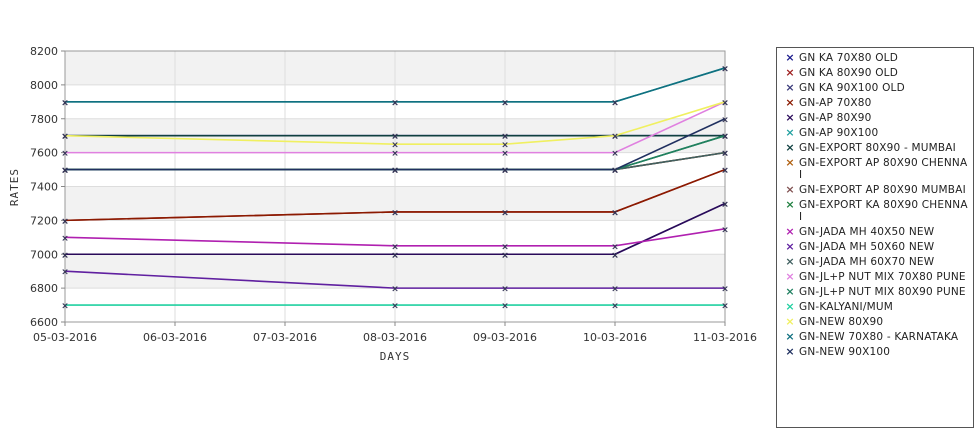 The image size is (975, 429). I want to click on legend-item: × GN-JADA MH 40X50 NEW, so click(875, 232).